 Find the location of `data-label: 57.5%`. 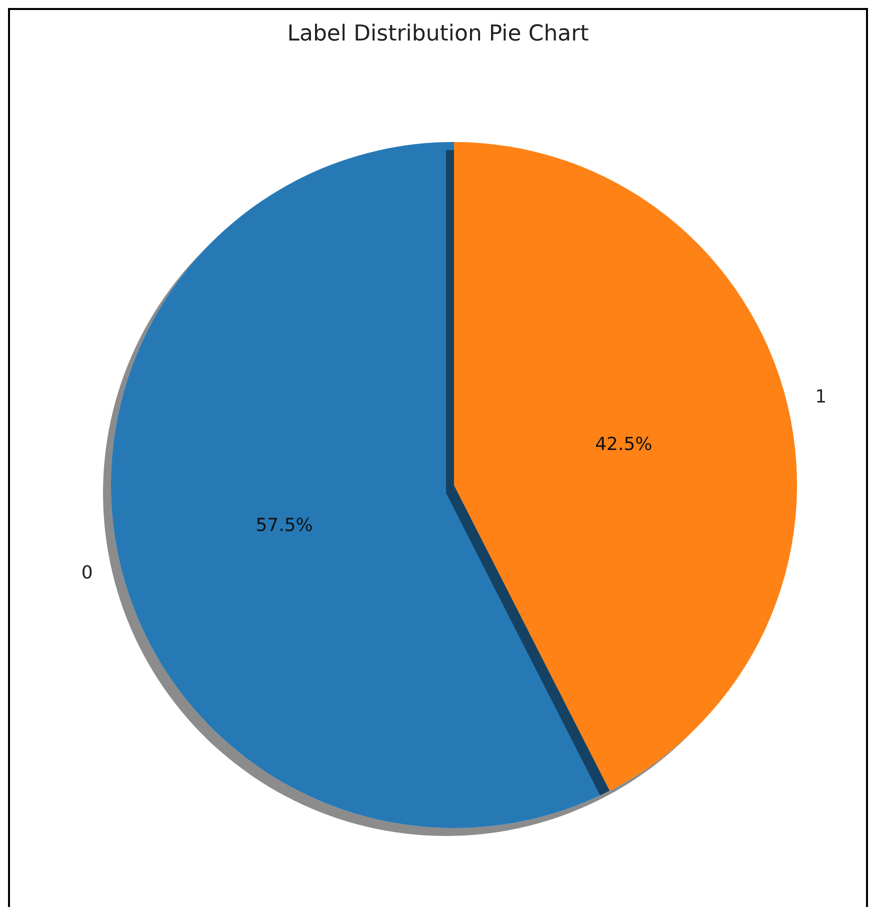

data-label: 57.5% is located at coordinates (284, 525).